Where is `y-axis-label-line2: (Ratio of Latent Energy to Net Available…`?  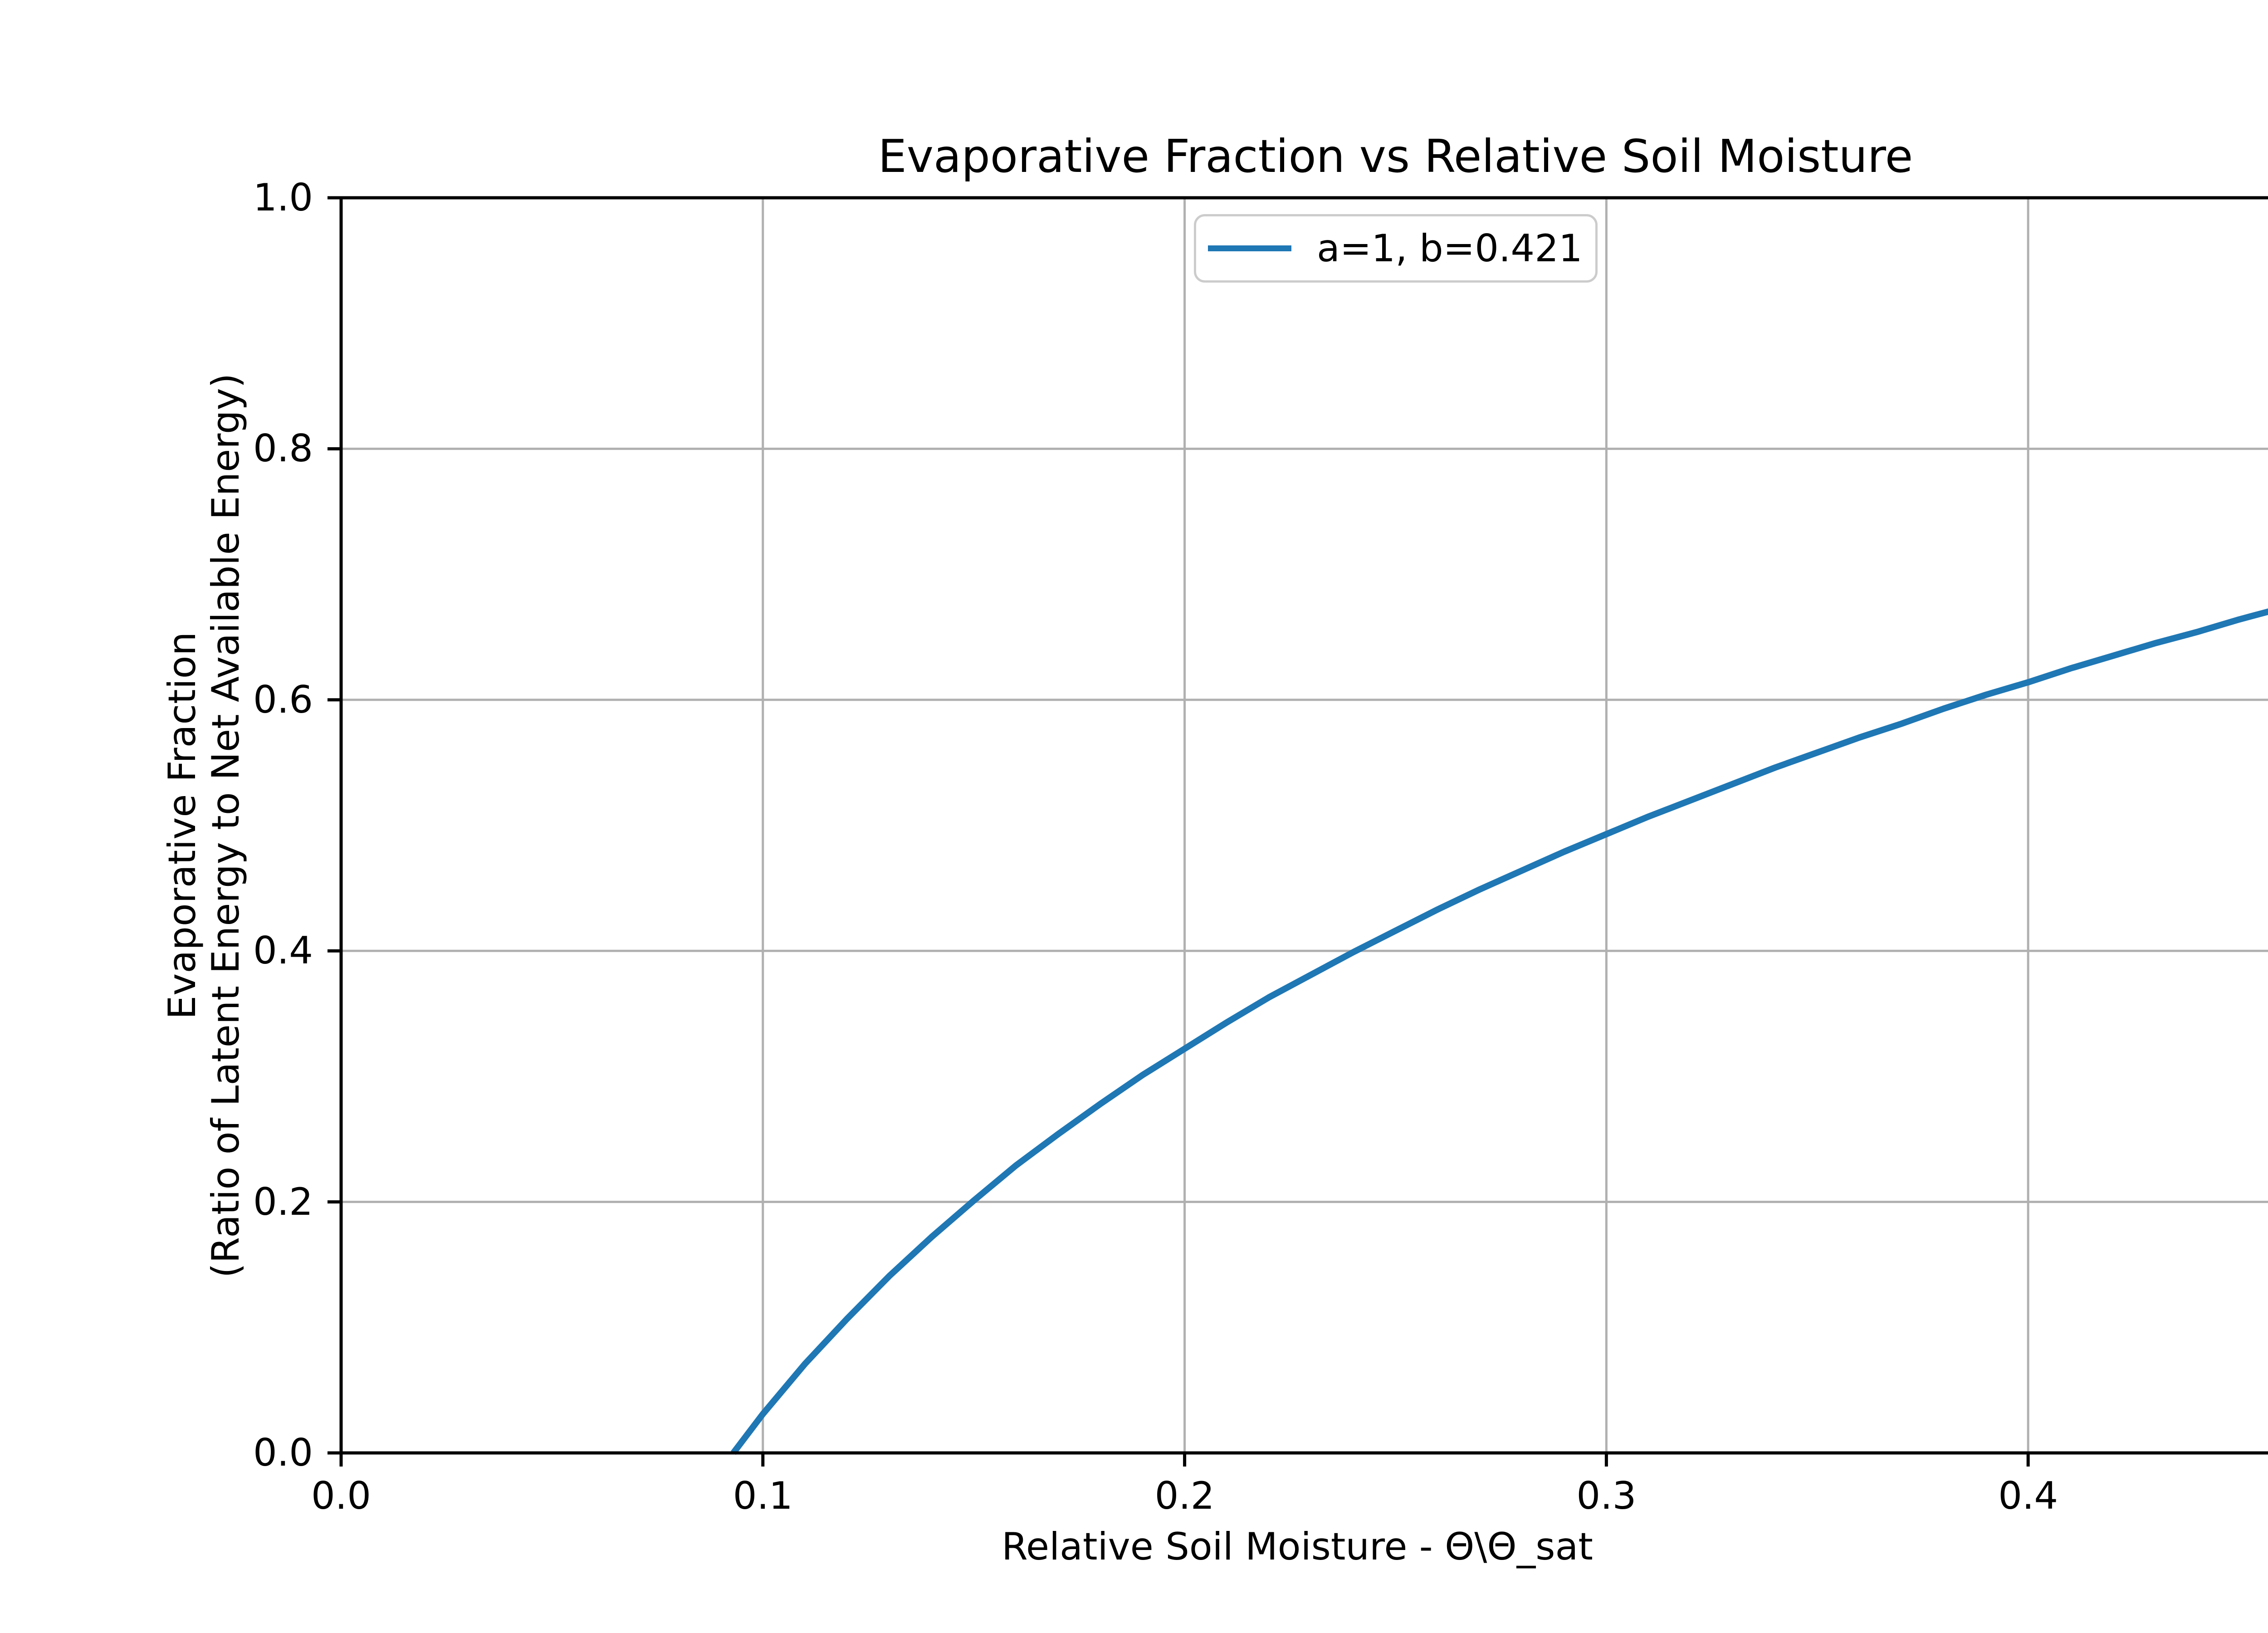 y-axis-label-line2: (Ratio of Latent Energy to Net Available… is located at coordinates (226, 825).